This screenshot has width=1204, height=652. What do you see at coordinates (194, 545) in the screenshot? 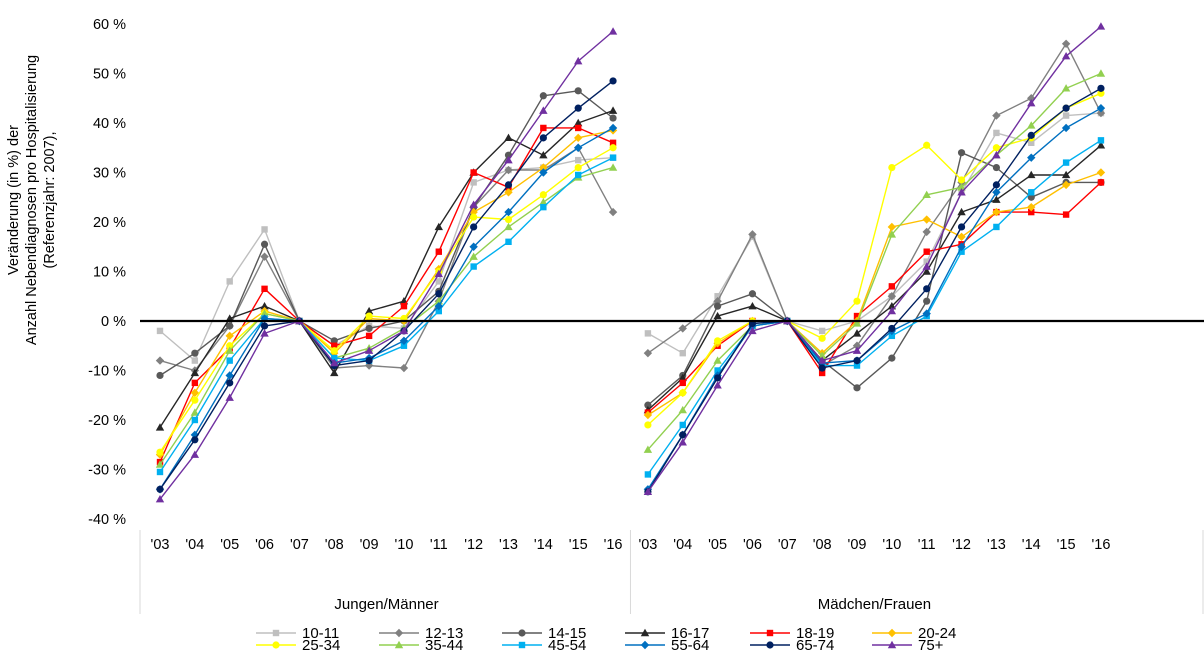
I see `x-tick-label: '04` at bounding box center [194, 545].